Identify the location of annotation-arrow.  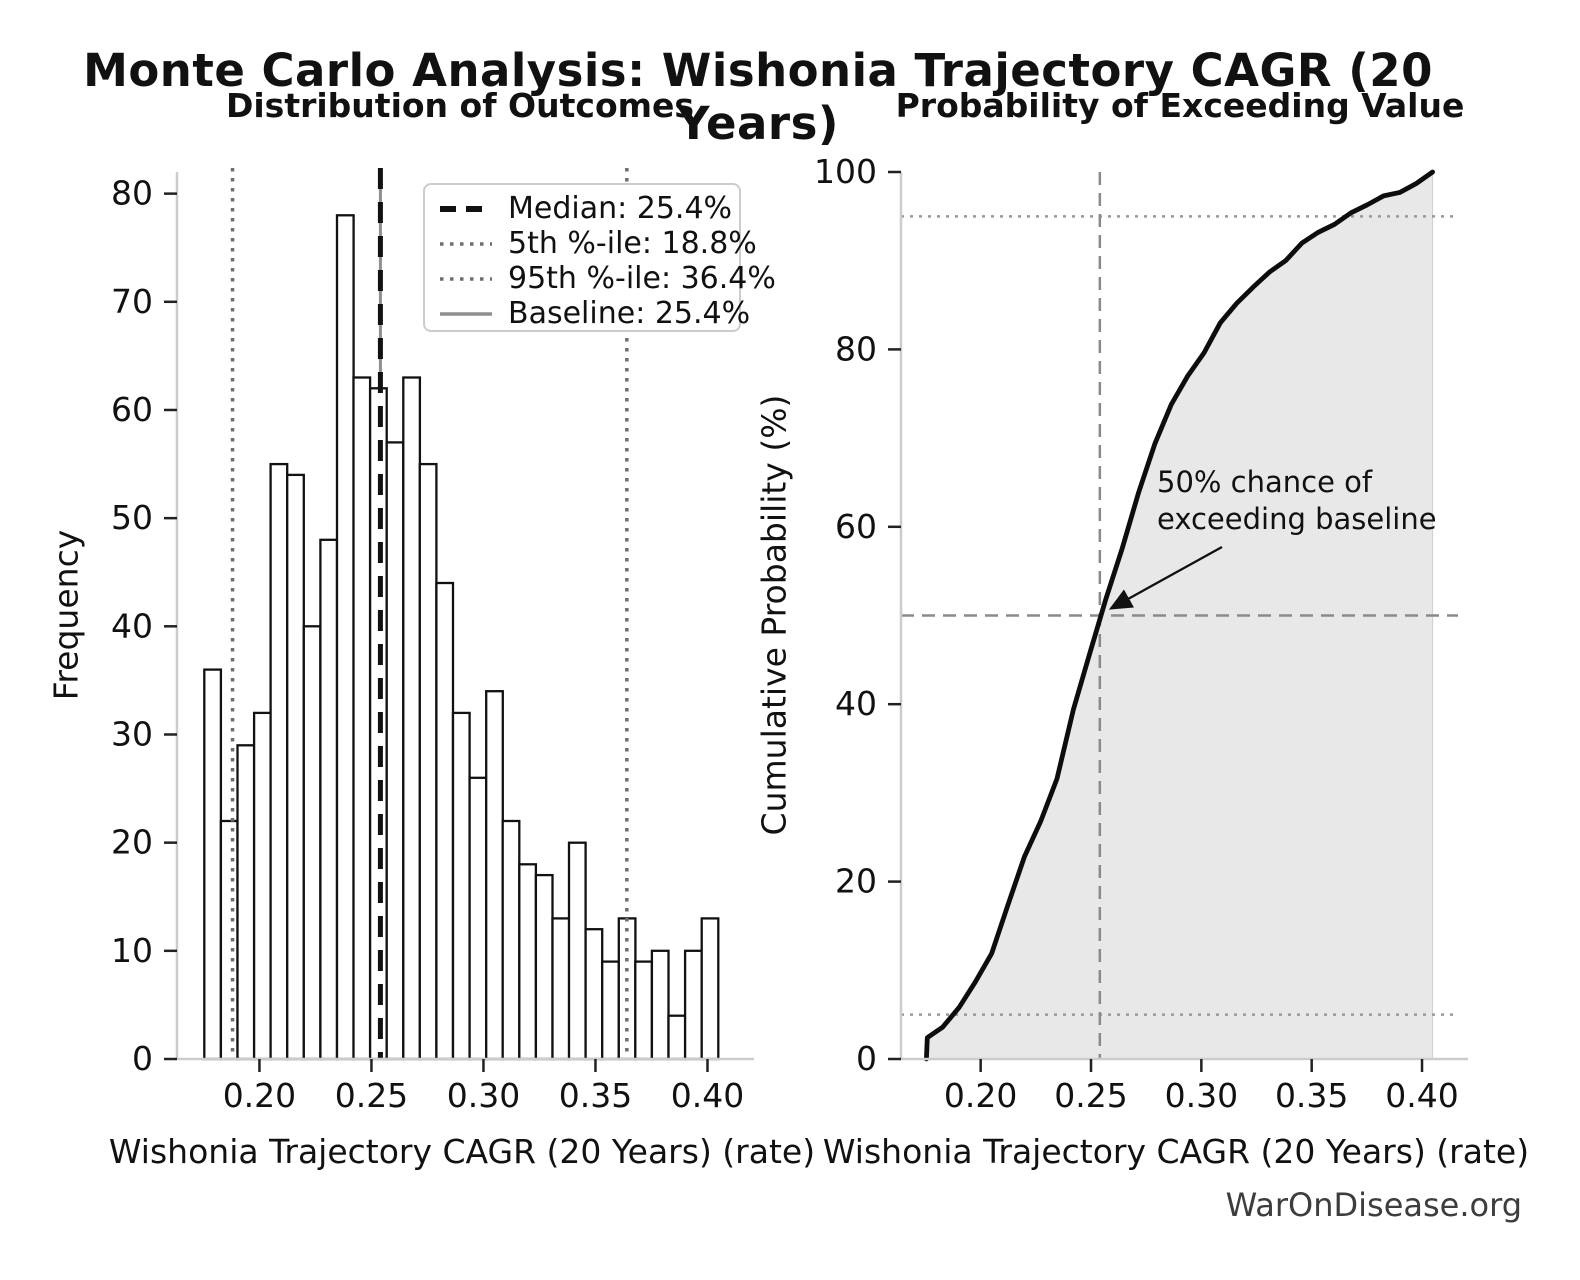
(1165, 577).